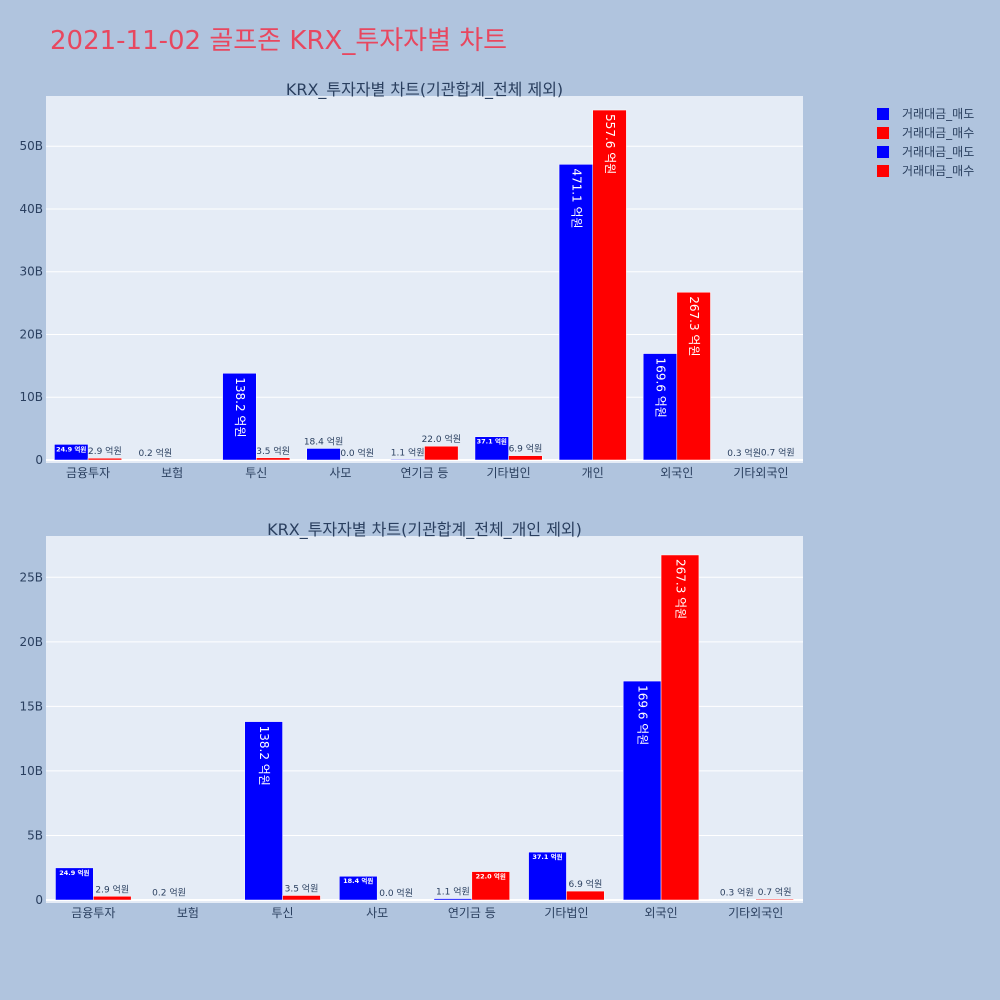 The width and height of the screenshot is (1000, 1000). What do you see at coordinates (31, 146) in the screenshot?
I see `y-tick-label: 50B` at bounding box center [31, 146].